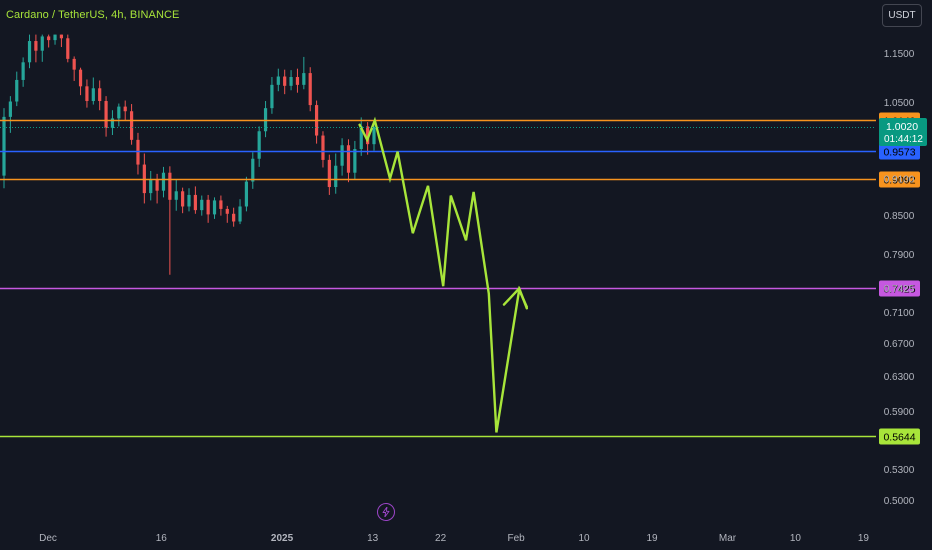 The height and width of the screenshot is (550, 932). What do you see at coordinates (728, 538) in the screenshot?
I see `x-tick-label: Mar` at bounding box center [728, 538].